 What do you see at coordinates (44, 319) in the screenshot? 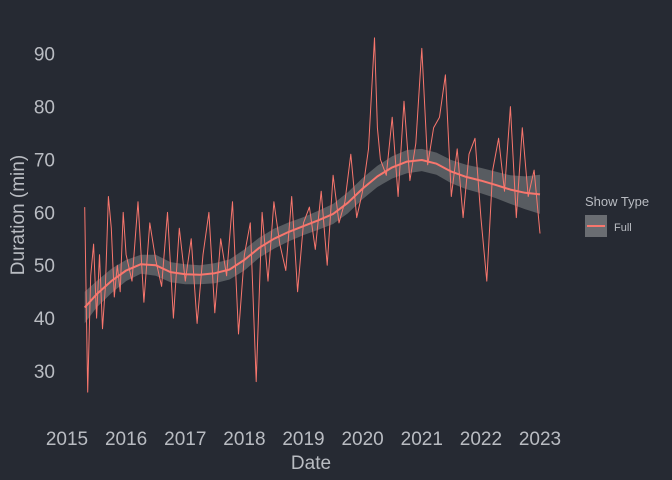
I see `y-tick-label: 40` at bounding box center [44, 319].